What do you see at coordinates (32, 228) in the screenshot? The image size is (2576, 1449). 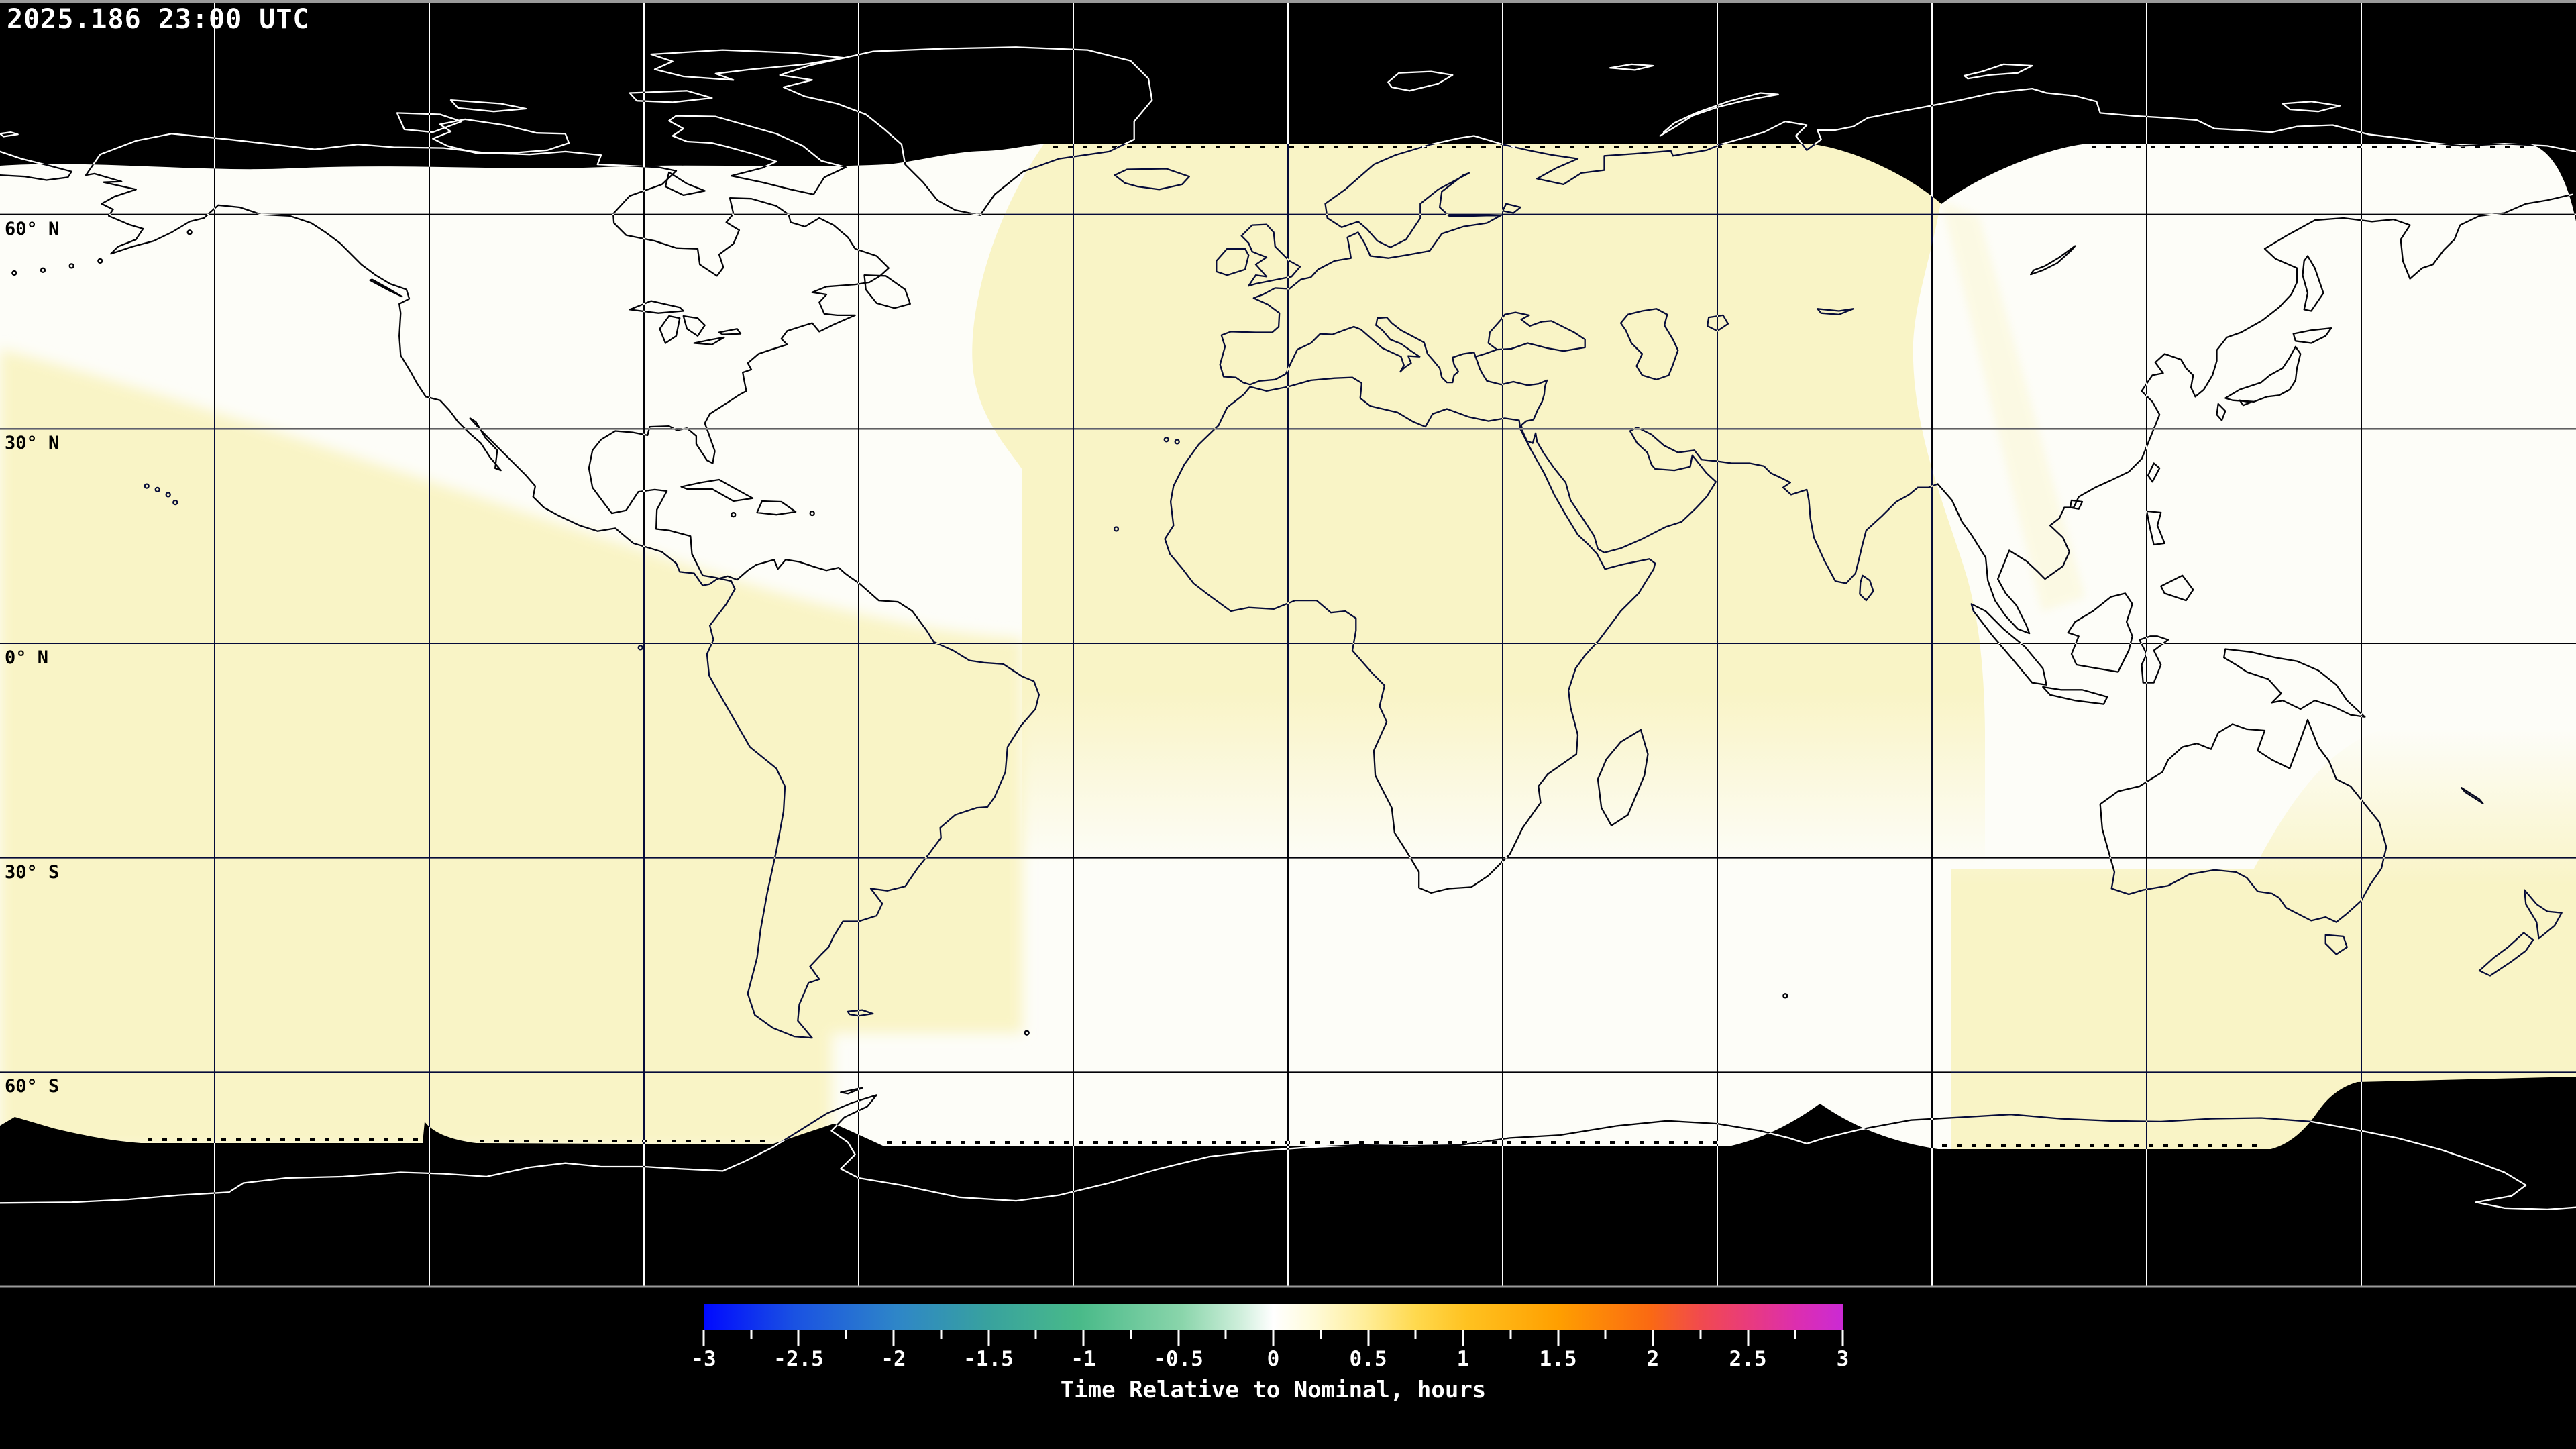 I see `latitude-label: 60° N` at bounding box center [32, 228].